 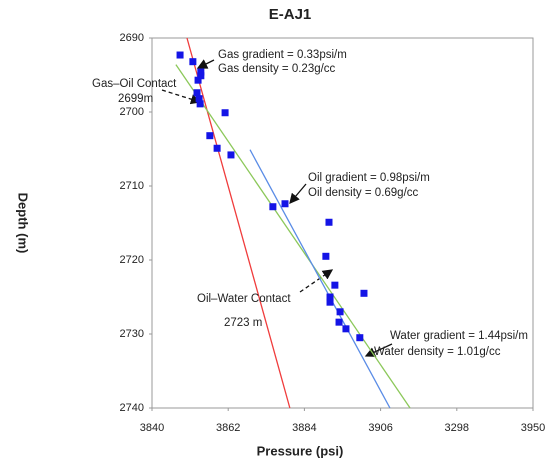 What do you see at coordinates (152, 428) in the screenshot?
I see `x-tick-label: 3840` at bounding box center [152, 428].